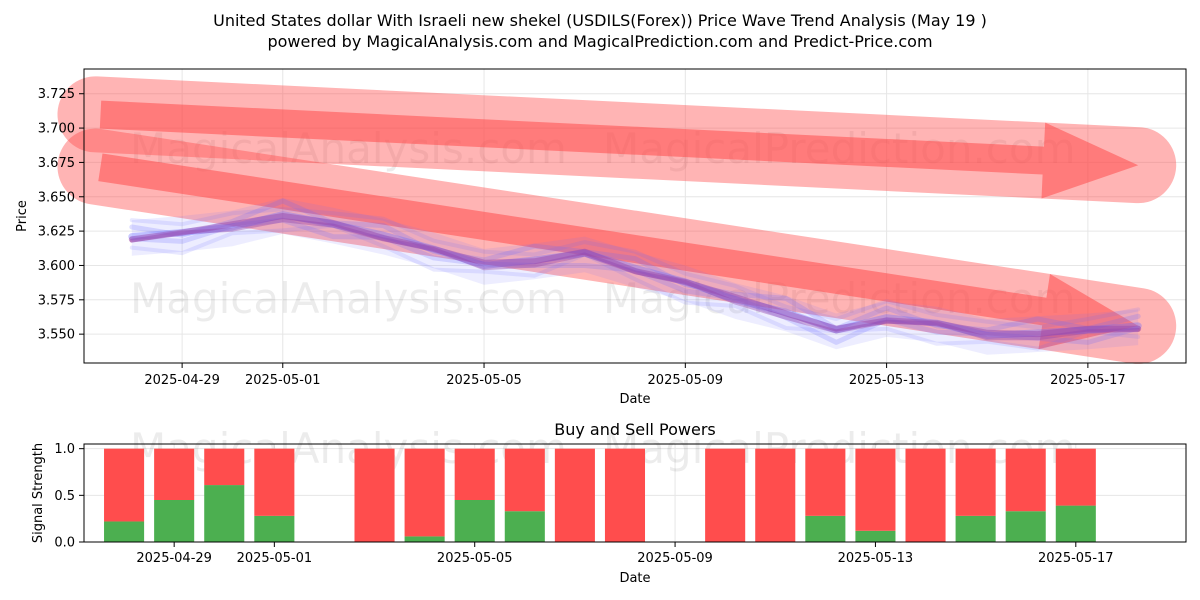  What do you see at coordinates (348, 448) in the screenshot?
I see `watermark-left-power: MagicalAnalysis.com` at bounding box center [348, 448].